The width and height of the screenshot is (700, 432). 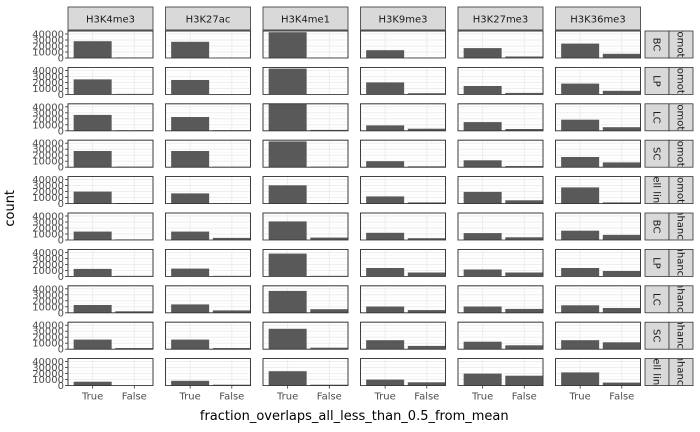 What do you see at coordinates (598, 81) in the screenshot?
I see `panel-promoter-LP-h3k36me3` at bounding box center [598, 81].